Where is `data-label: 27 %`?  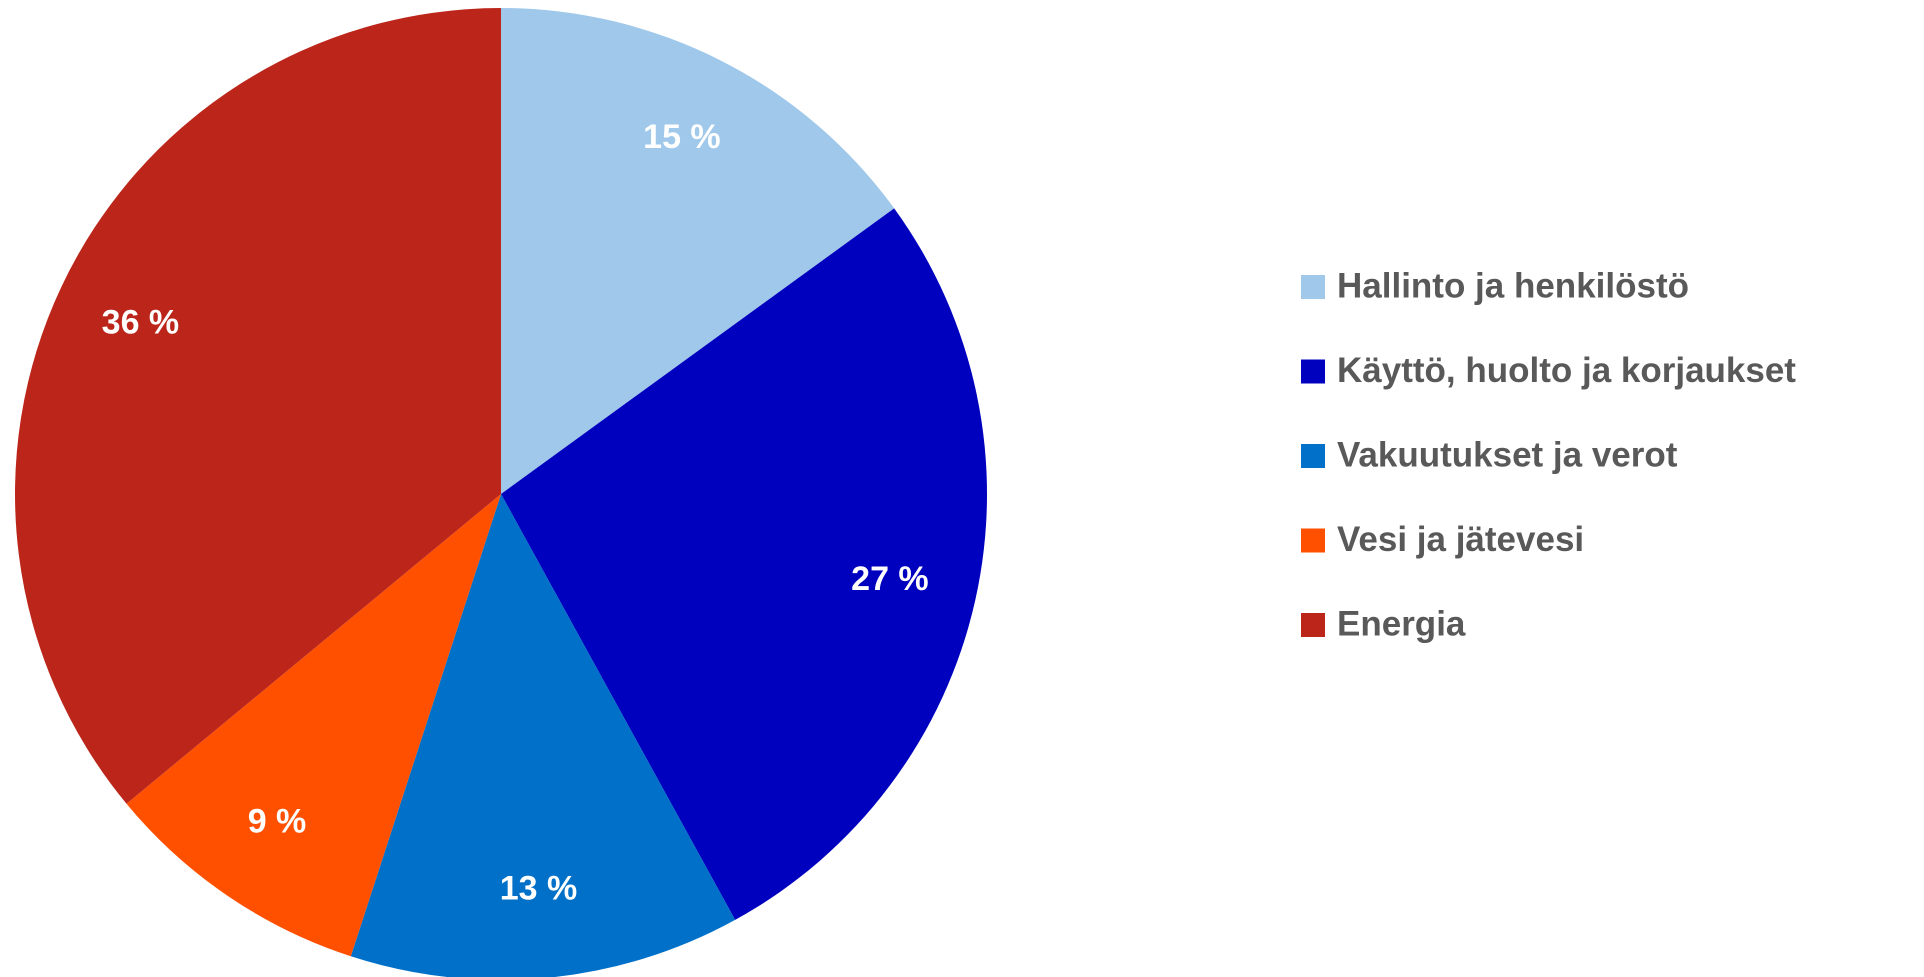
data-label: 27 % is located at coordinates (890, 579).